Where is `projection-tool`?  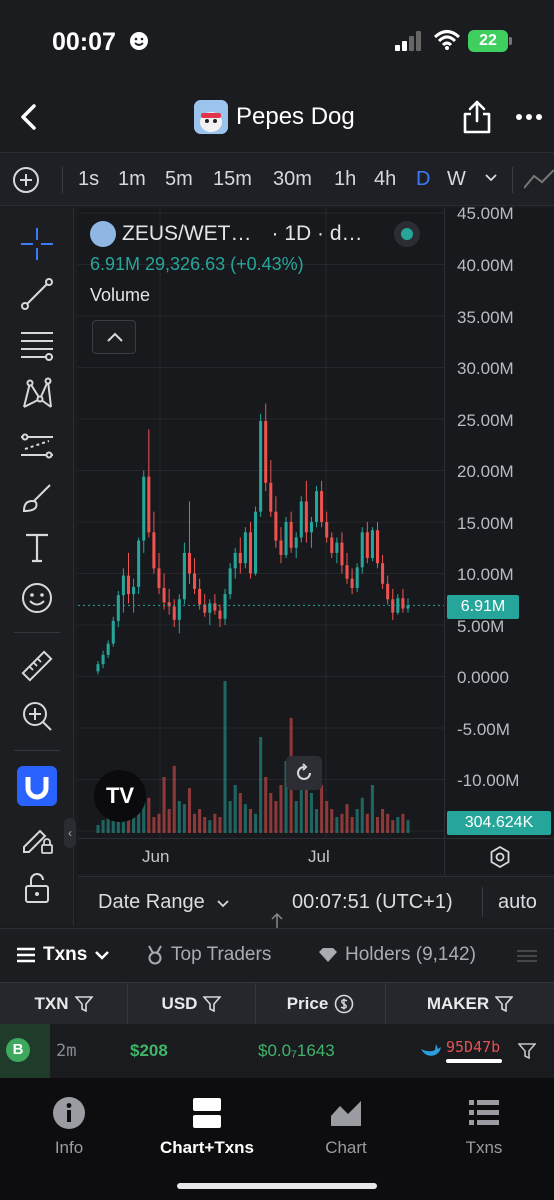
projection-tool is located at coordinates (37, 446).